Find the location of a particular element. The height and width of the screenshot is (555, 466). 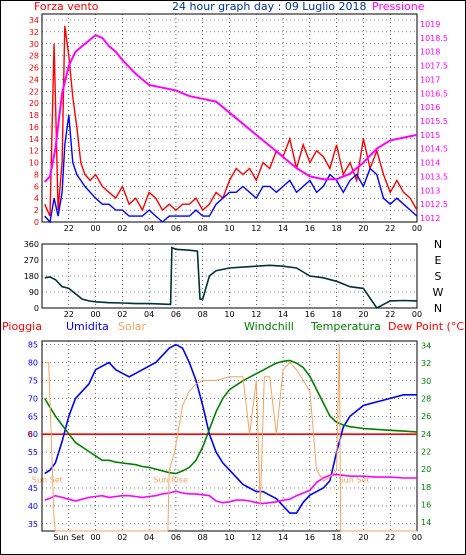

direction-tick-label: 360 is located at coordinates (31, 244).